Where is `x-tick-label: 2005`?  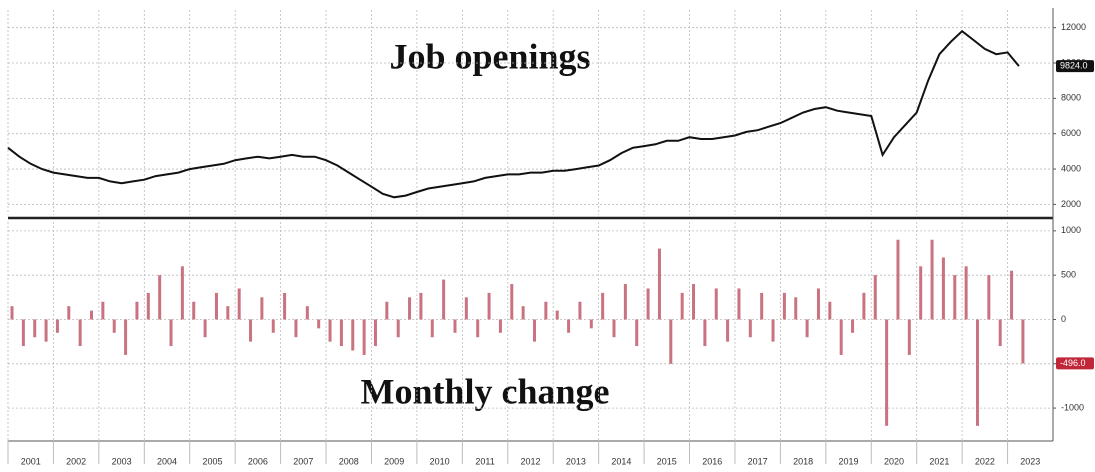 x-tick-label: 2005 is located at coordinates (212, 461).